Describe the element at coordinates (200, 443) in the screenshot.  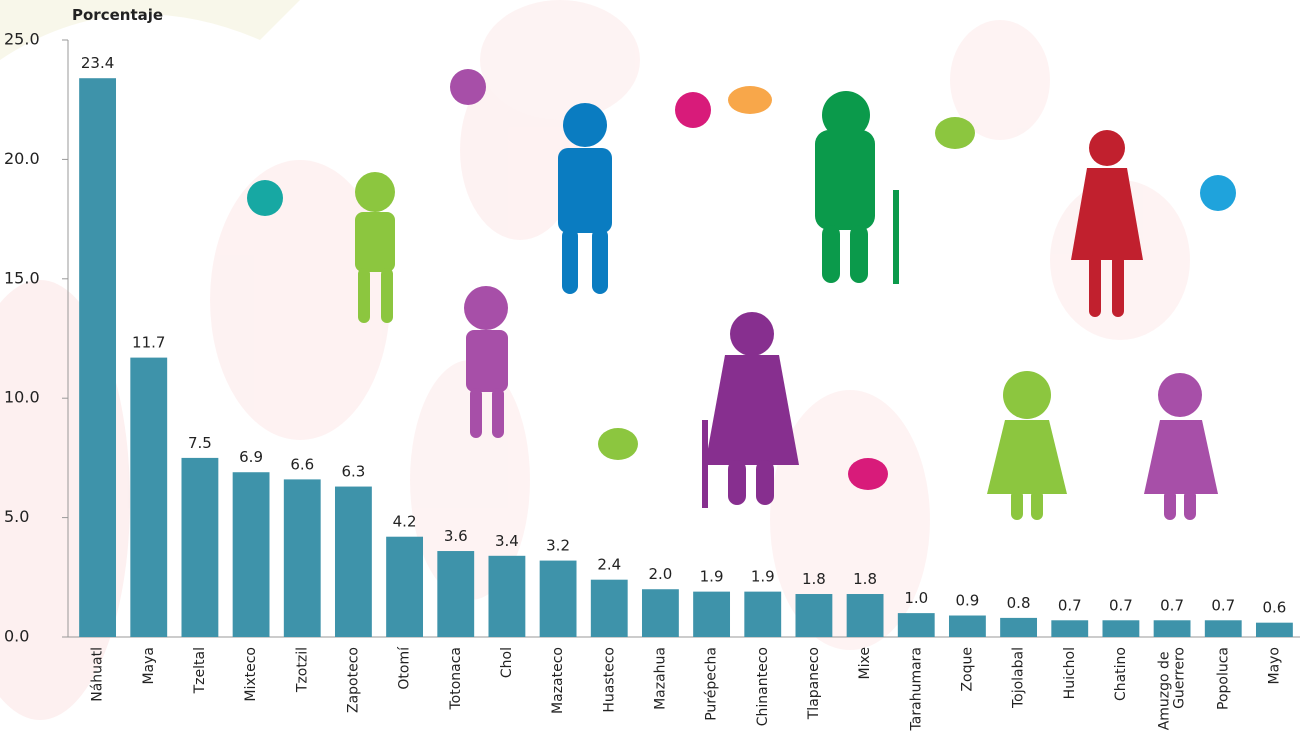
I see `value-label: 7.5` at that location.